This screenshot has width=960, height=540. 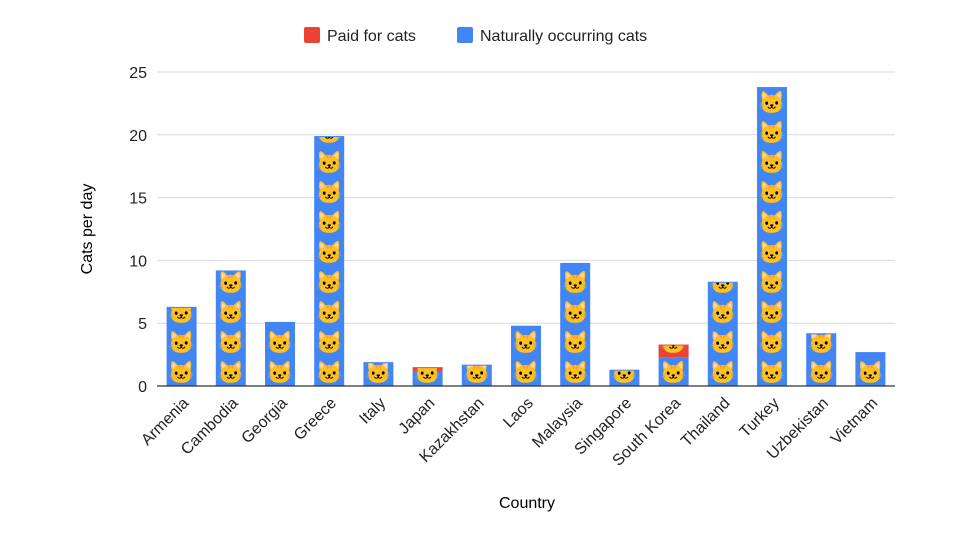 I want to click on x-tick-label: Greece, so click(x=315, y=419).